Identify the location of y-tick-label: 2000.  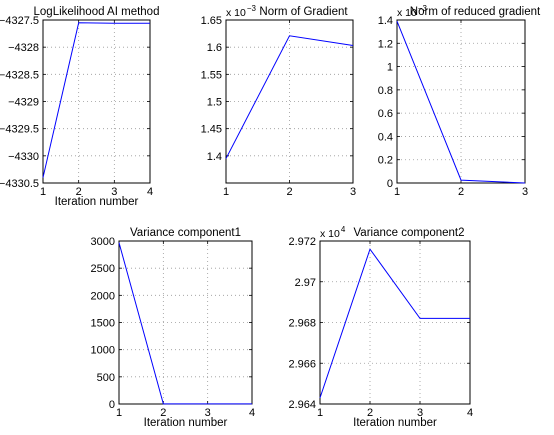
(103, 296).